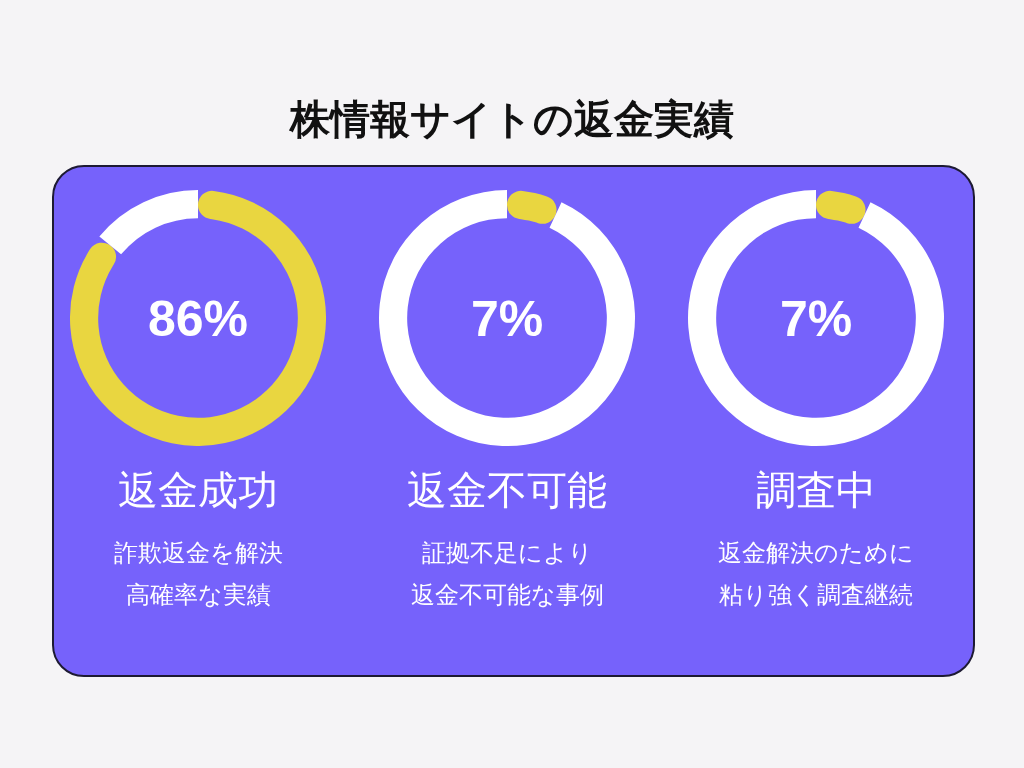 The width and height of the screenshot is (1024, 768). Describe the element at coordinates (816, 490) in the screenshot. I see `text: 調査中` at that location.